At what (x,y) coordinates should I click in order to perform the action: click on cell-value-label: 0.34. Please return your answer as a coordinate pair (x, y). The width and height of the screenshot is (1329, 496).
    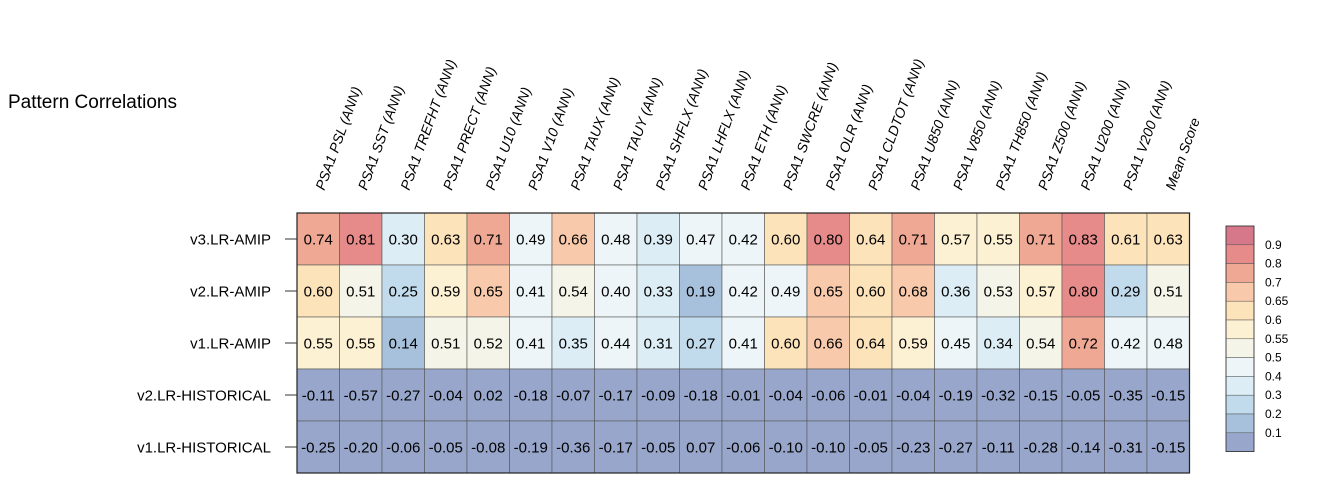
    Looking at the image, I should click on (998, 344).